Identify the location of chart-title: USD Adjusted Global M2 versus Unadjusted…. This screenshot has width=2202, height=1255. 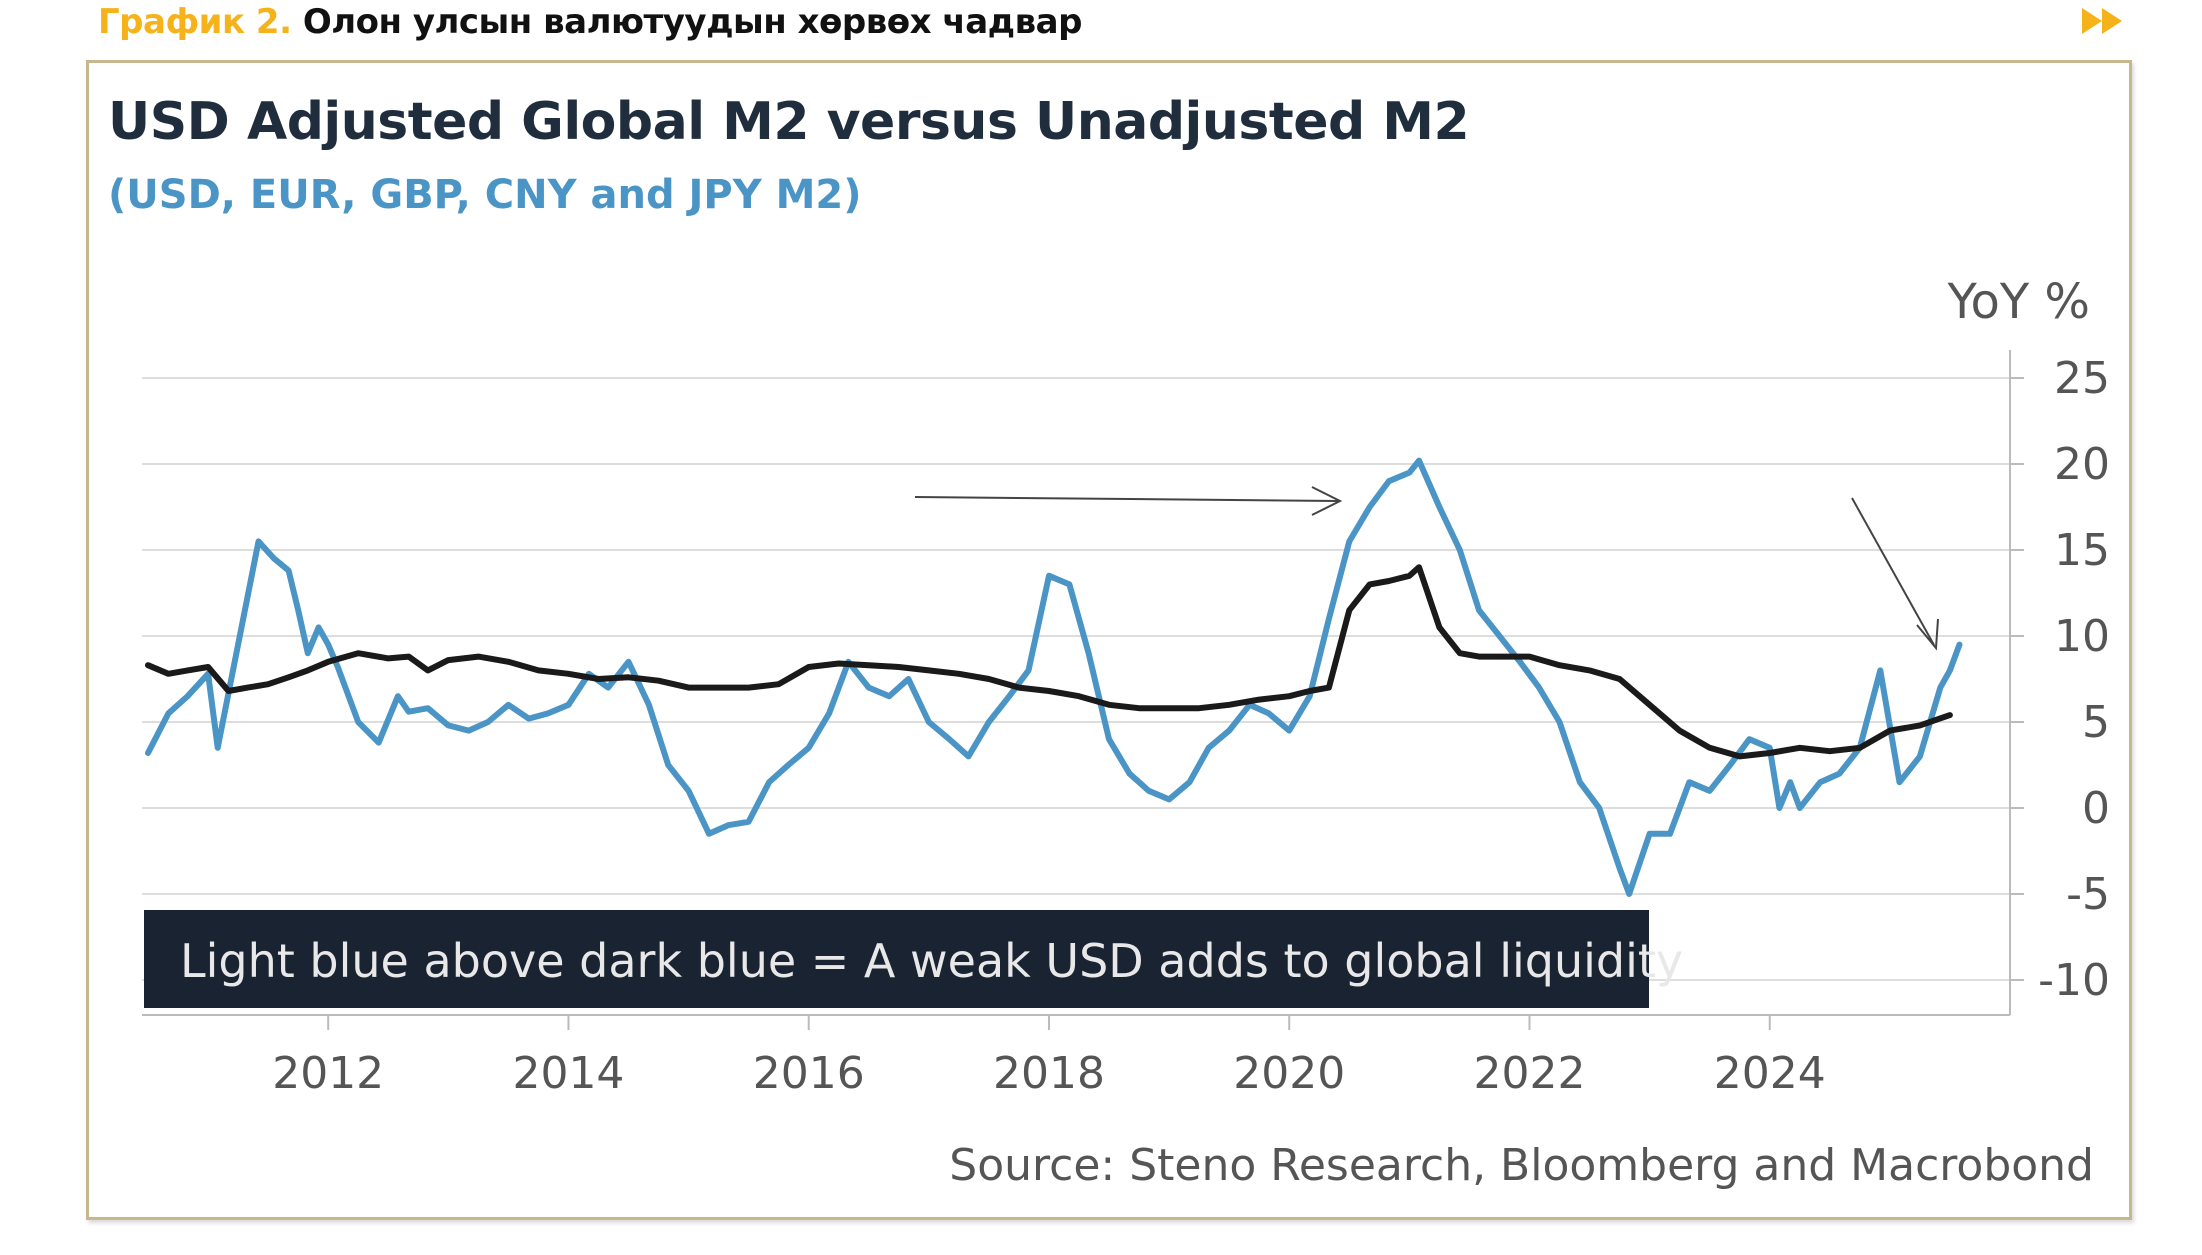
(789, 122).